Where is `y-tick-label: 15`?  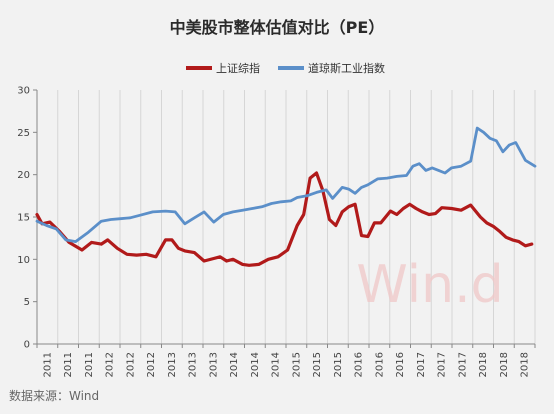 y-tick-label: 15 is located at coordinates (23, 218).